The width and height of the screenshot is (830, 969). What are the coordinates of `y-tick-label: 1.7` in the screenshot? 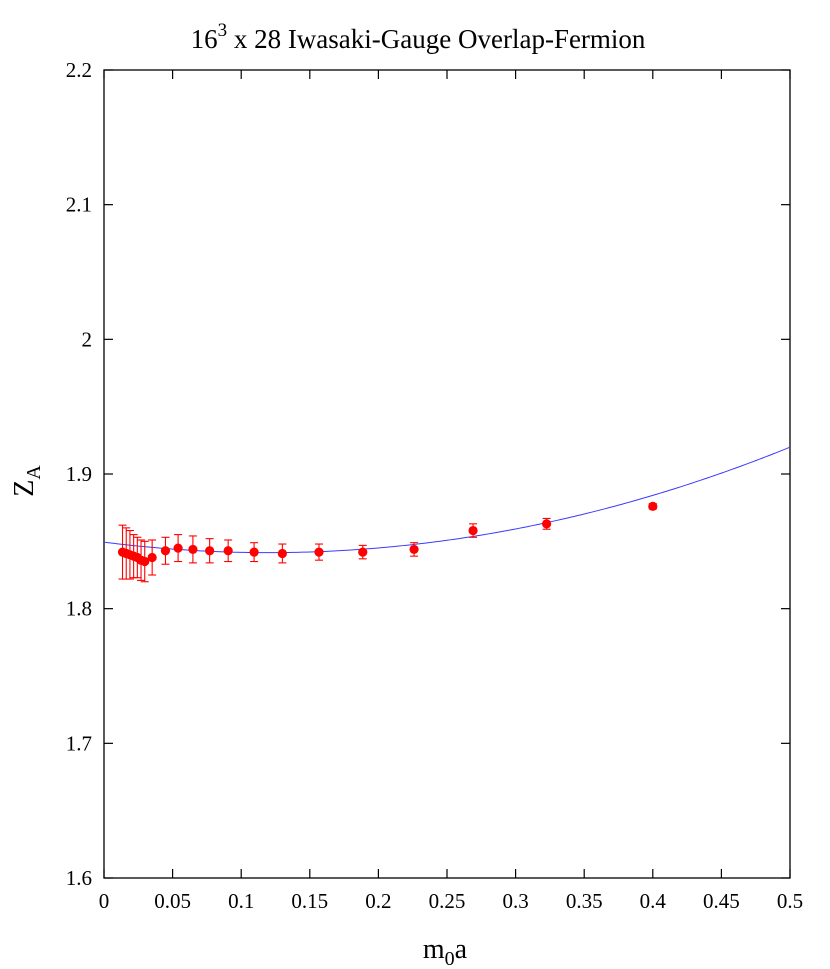 It's located at (79, 743).